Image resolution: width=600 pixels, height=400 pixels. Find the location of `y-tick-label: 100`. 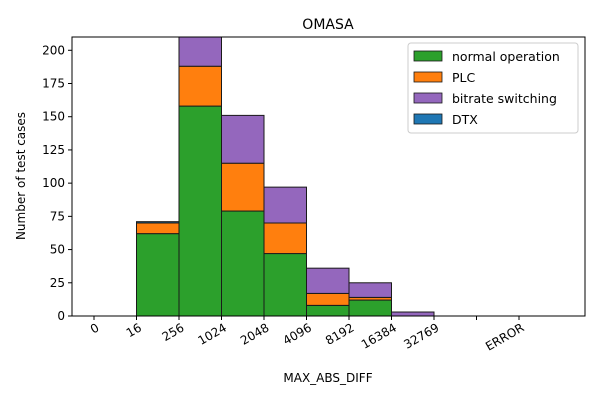

y-tick-label: 100 is located at coordinates (53, 183).